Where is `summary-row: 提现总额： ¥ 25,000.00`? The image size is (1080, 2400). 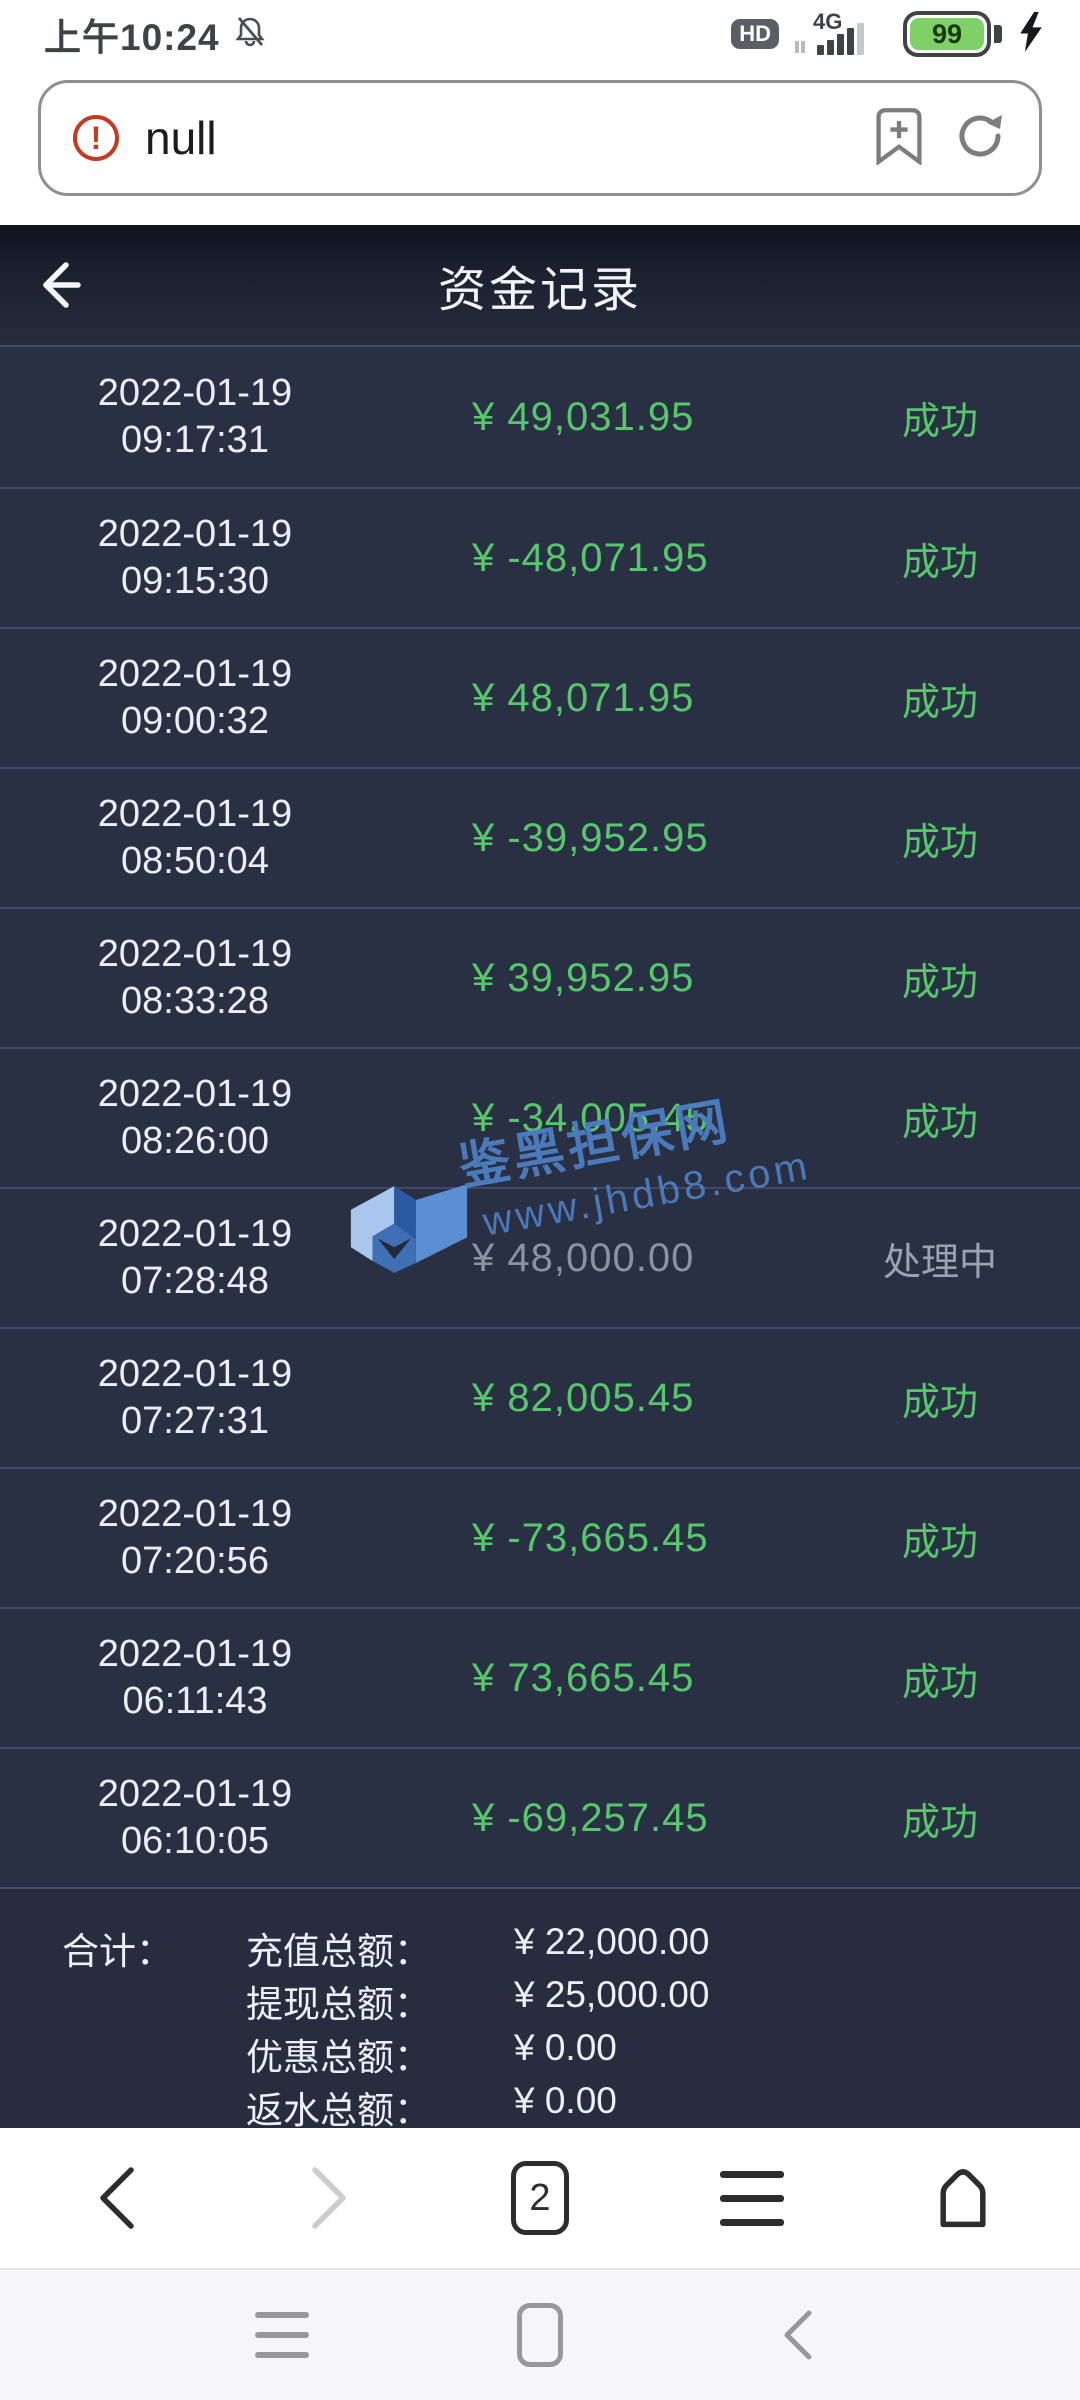 summary-row: 提现总额： ¥ 25,000.00 is located at coordinates (477, 2000).